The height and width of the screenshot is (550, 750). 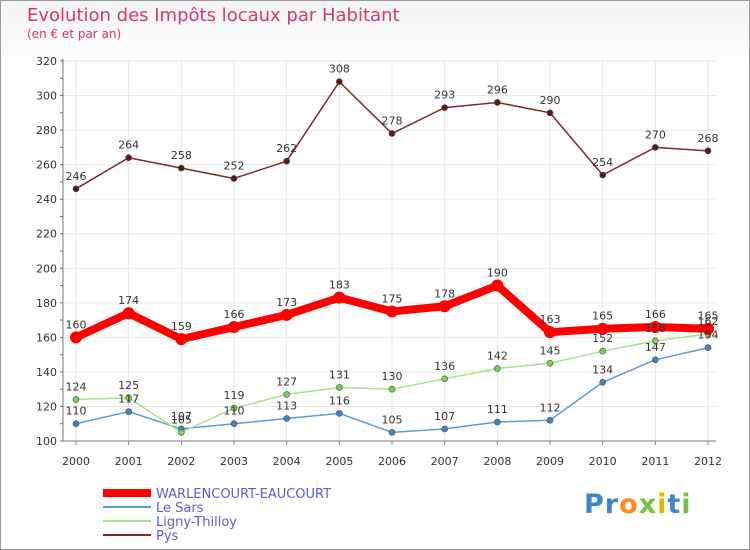 What do you see at coordinates (180, 508) in the screenshot?
I see `legend-label: Le Sars` at bounding box center [180, 508].